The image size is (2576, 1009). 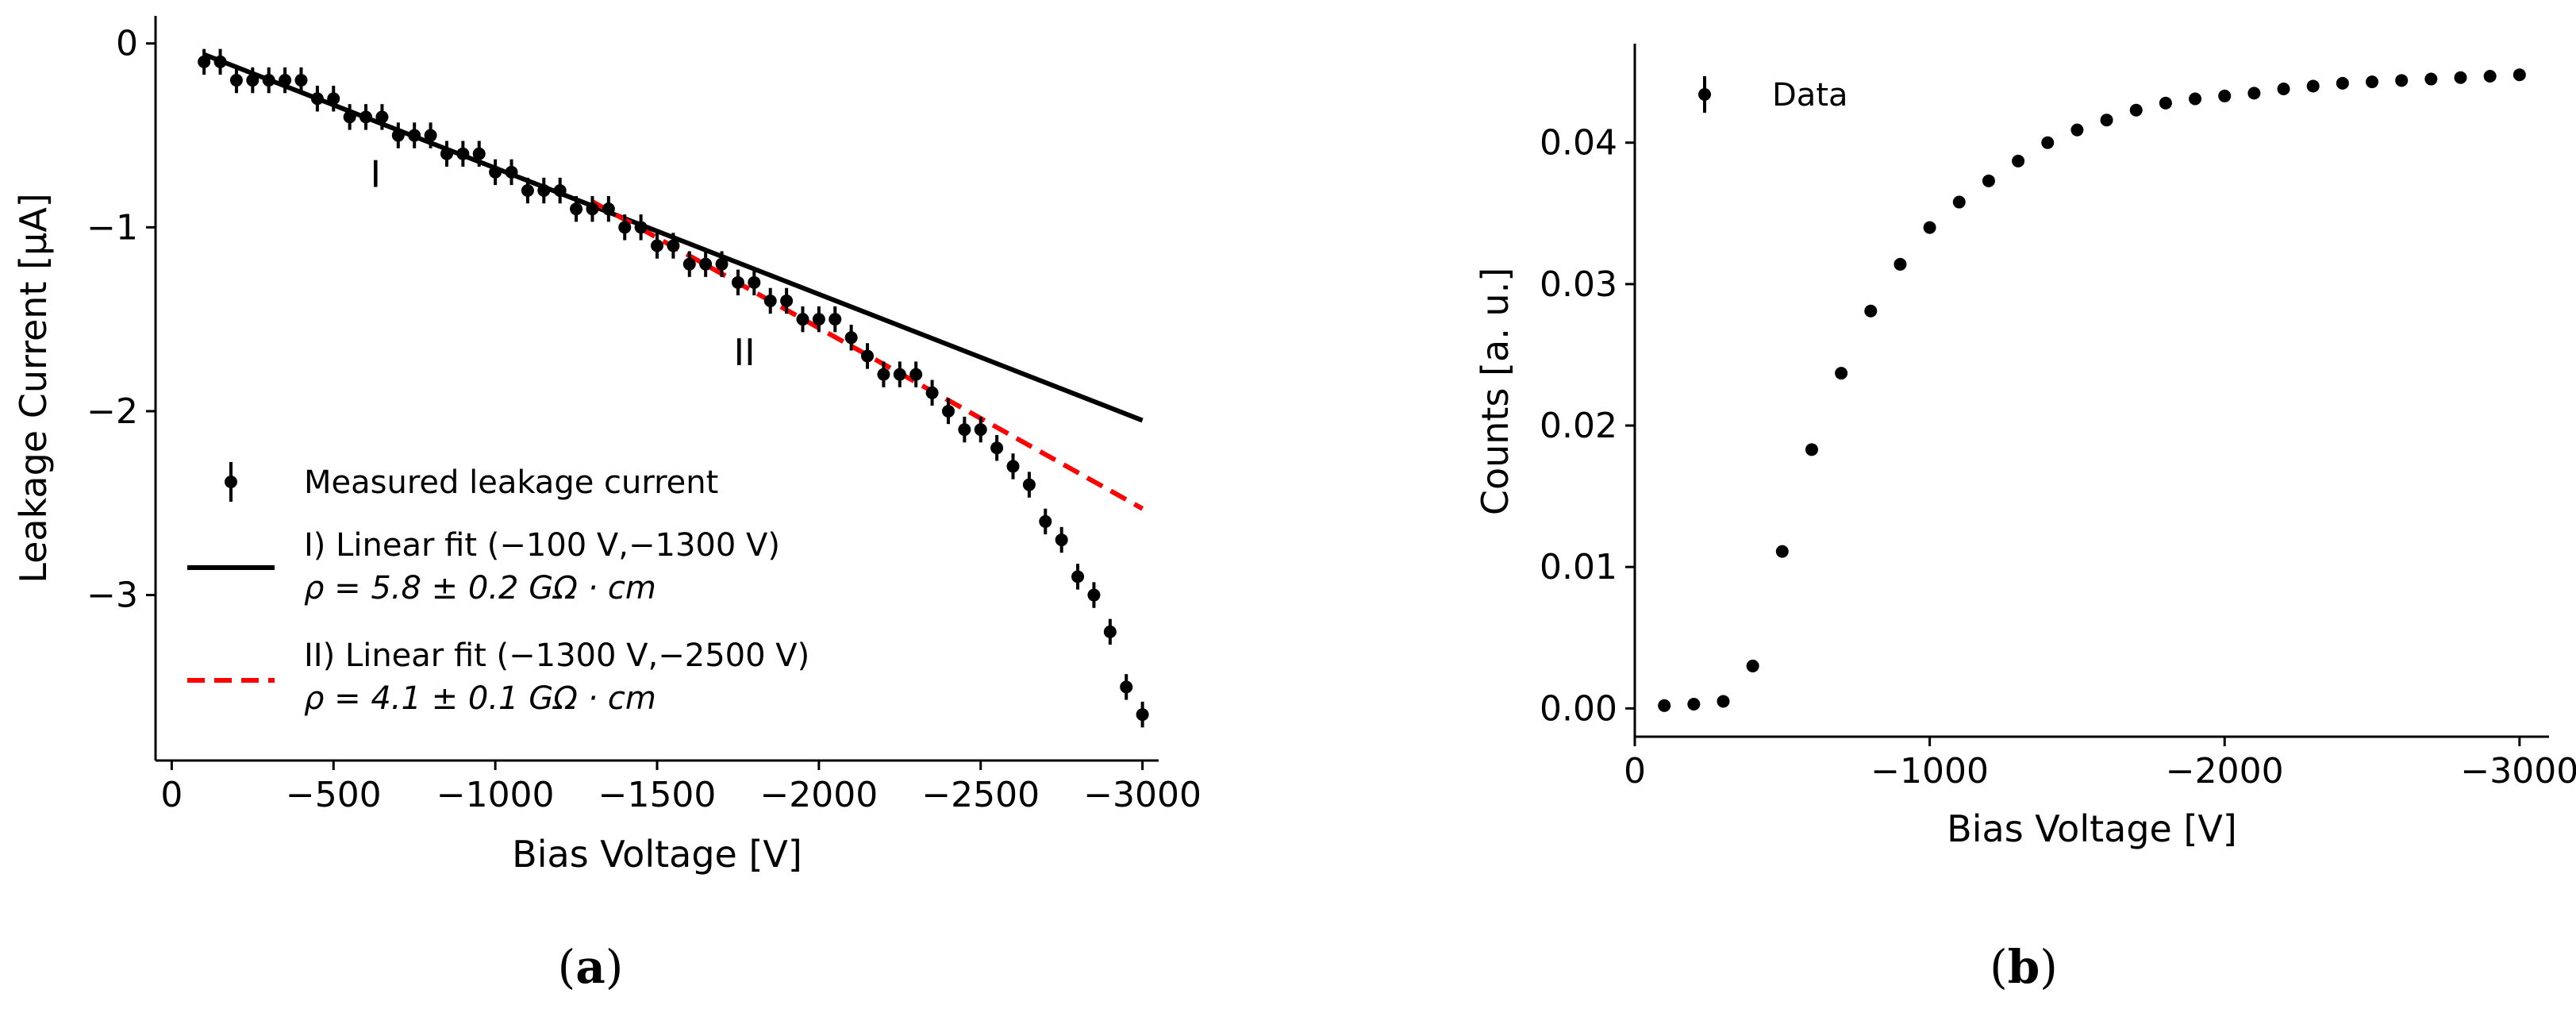 What do you see at coordinates (1495, 391) in the screenshot?
I see `chart-b-y-label: Counts [a. u.]` at bounding box center [1495, 391].